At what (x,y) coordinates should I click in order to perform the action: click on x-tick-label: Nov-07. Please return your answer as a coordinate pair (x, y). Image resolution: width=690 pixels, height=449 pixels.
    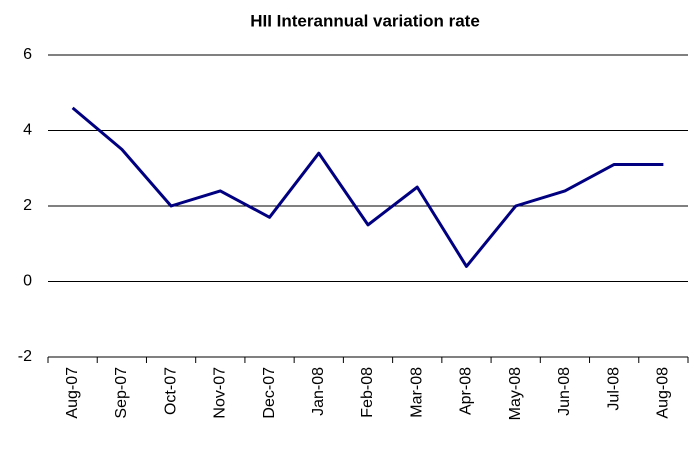
    Looking at the image, I should click on (220, 393).